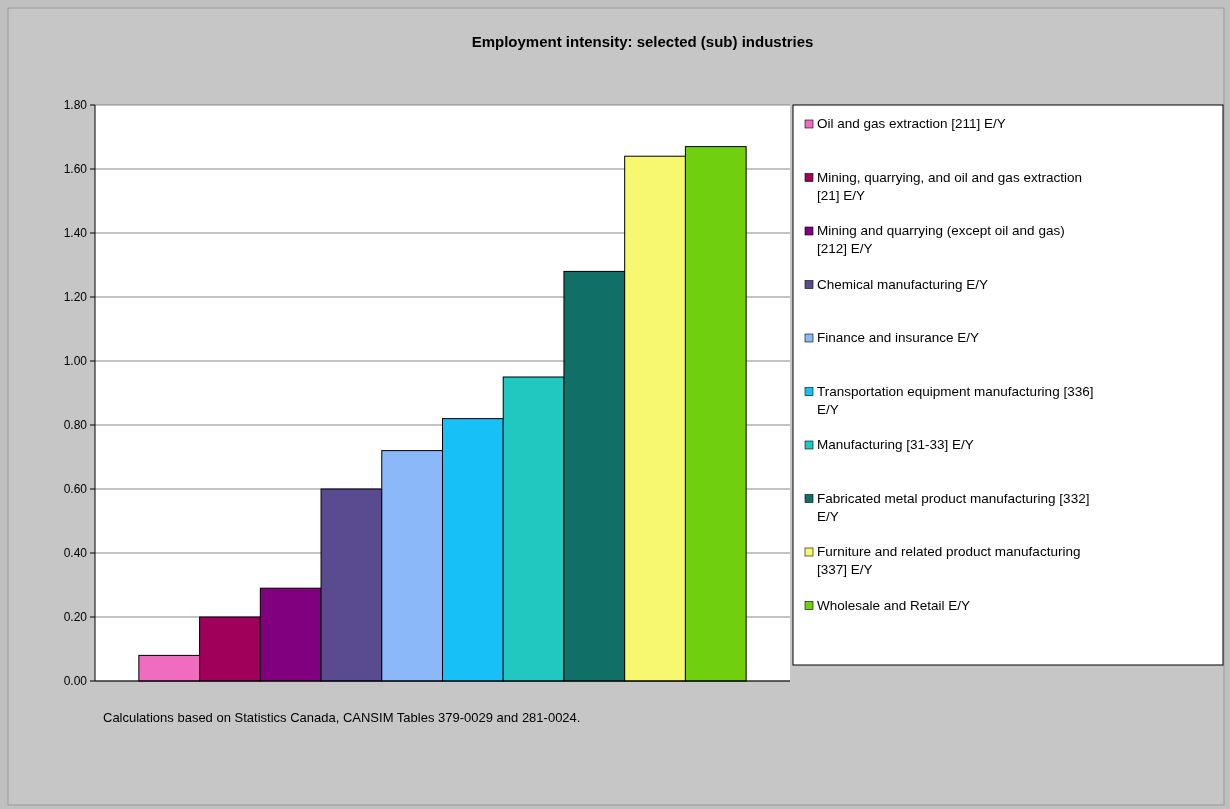 The height and width of the screenshot is (809, 1230). Describe the element at coordinates (75, 489) in the screenshot. I see `y-tick-label: 0.60` at that location.